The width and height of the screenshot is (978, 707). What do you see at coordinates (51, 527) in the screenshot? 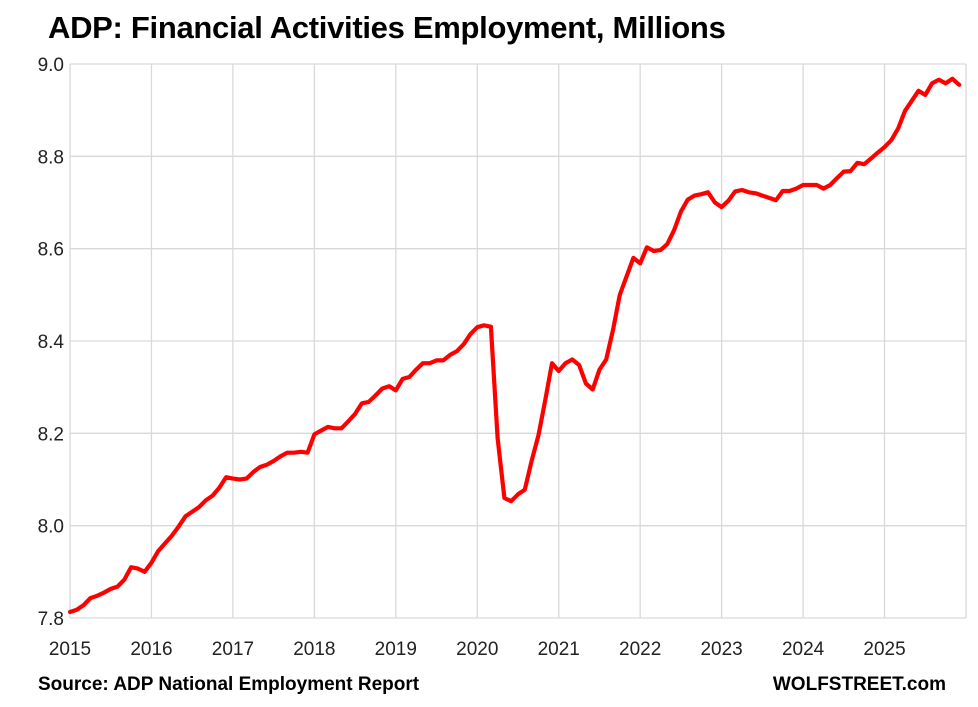
I see `y-tick-label: 8.0` at bounding box center [51, 527].